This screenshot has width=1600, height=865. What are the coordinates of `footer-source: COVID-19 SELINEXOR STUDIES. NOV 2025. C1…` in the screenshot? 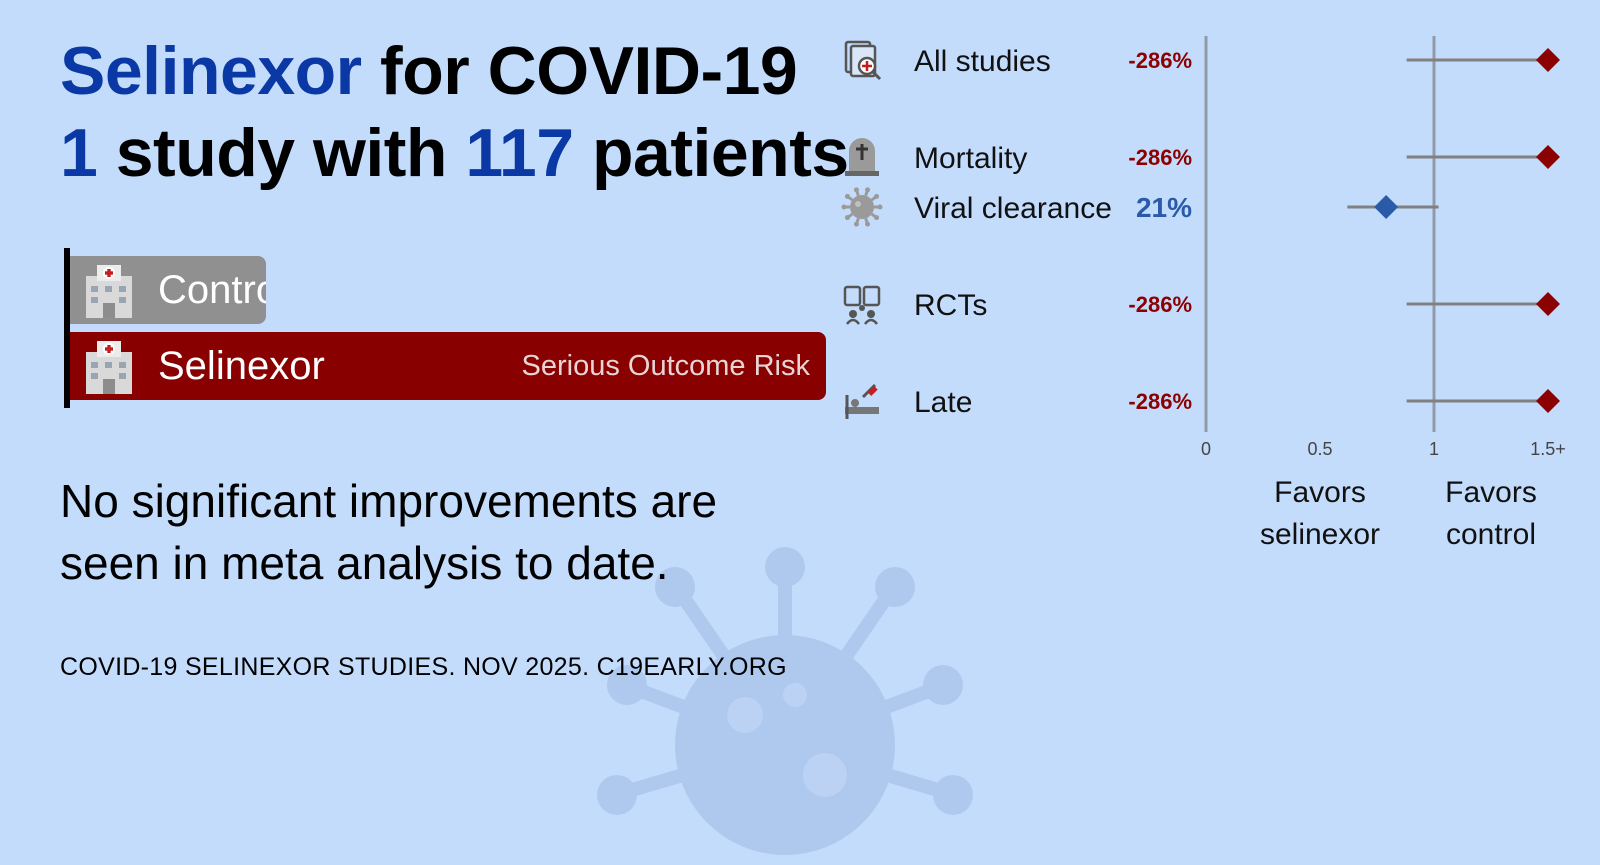 It's located at (423, 667).